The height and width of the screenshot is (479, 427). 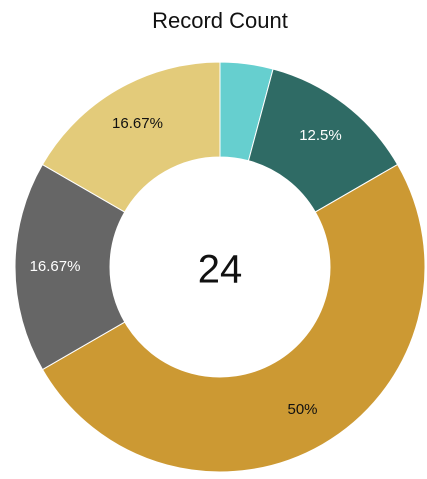 I want to click on center-label: 24, so click(x=220, y=270).